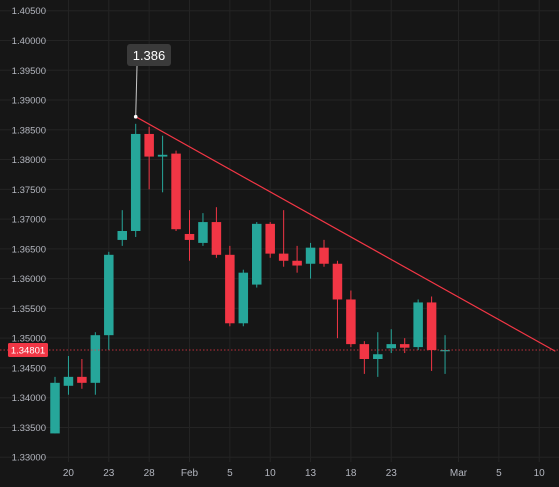 This screenshot has height=487, width=559. What do you see at coordinates (29, 428) in the screenshot?
I see `price-tick-label: 1.33500` at bounding box center [29, 428].